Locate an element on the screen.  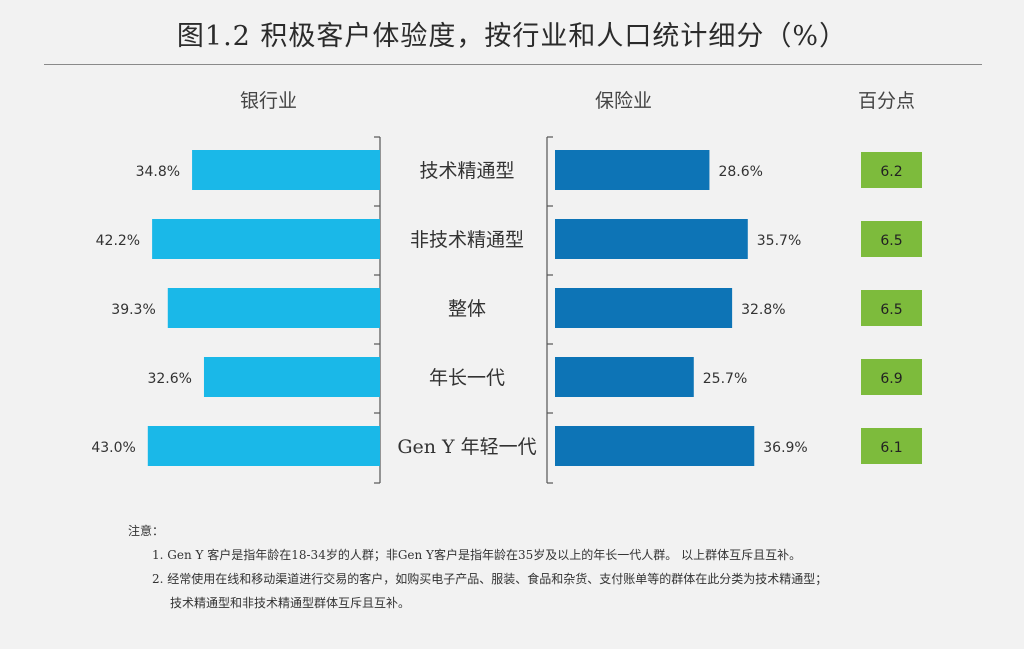
category-label: 年长一代 is located at coordinates (467, 378).